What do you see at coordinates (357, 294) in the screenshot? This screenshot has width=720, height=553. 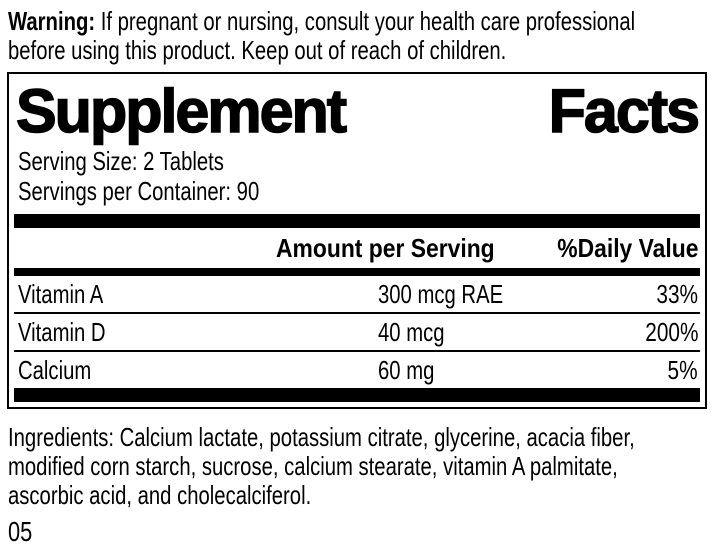 I see `table-row-vitamin-a: Vitamin A 300 mcg RAE 33%` at bounding box center [357, 294].